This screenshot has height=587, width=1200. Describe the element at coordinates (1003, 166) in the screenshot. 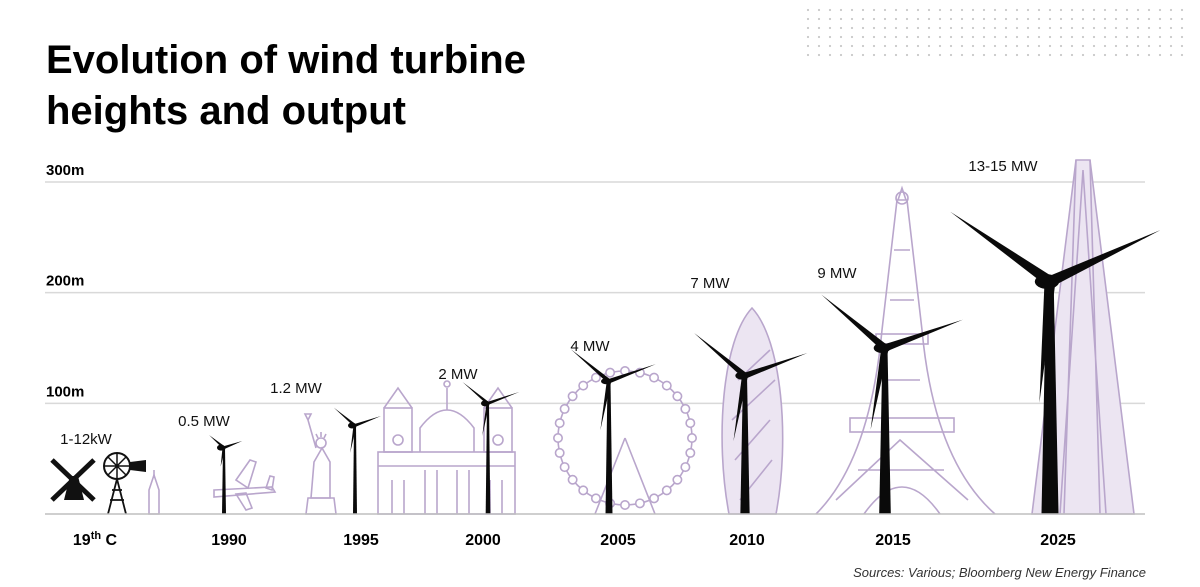

I see `capacity-label-7: 13-15 MW` at that location.